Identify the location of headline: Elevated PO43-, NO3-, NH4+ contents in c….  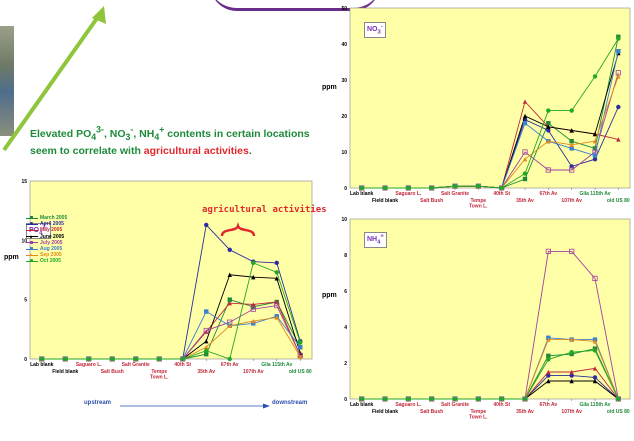
(180, 140).